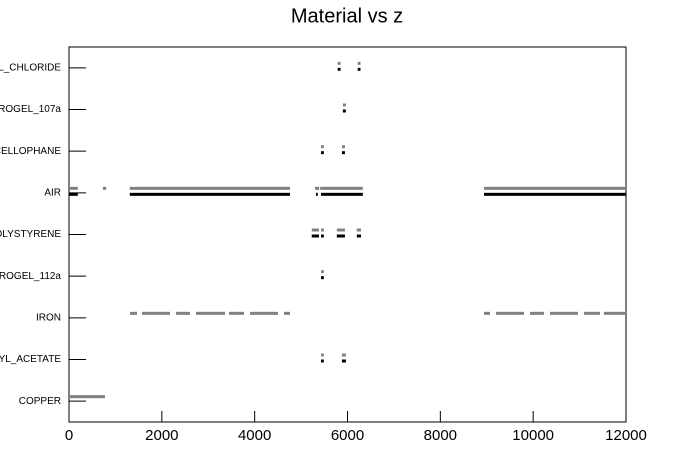  Describe the element at coordinates (69, 435) in the screenshot. I see `x-tick-label: 0` at that location.